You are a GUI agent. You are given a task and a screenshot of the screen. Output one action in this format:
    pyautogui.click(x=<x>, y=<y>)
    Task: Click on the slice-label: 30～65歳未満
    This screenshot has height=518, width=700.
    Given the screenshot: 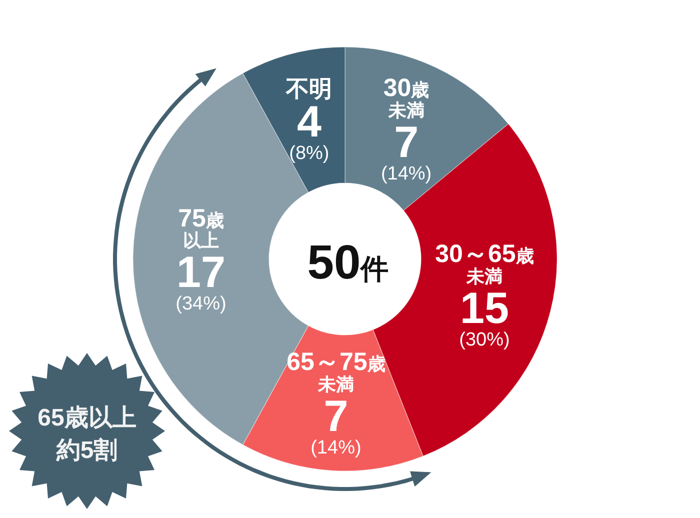 What is the action you would take?
    pyautogui.click(x=484, y=263)
    